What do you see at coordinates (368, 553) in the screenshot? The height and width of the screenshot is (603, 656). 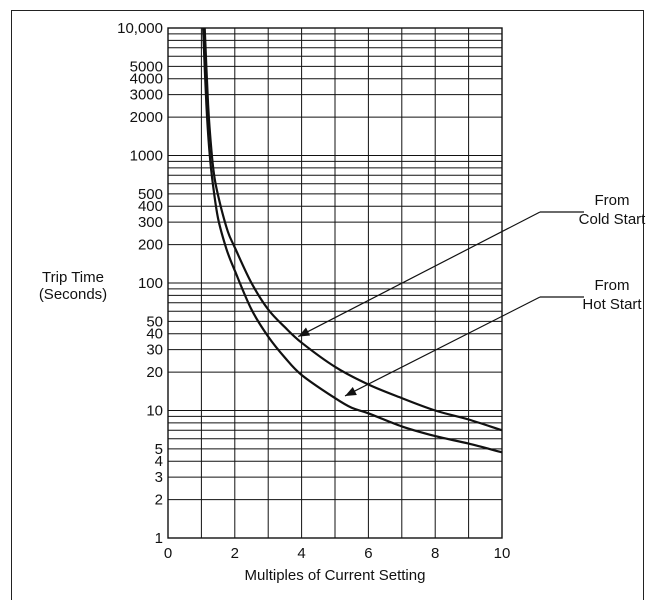 I see `x-tick-label: 6` at bounding box center [368, 553].